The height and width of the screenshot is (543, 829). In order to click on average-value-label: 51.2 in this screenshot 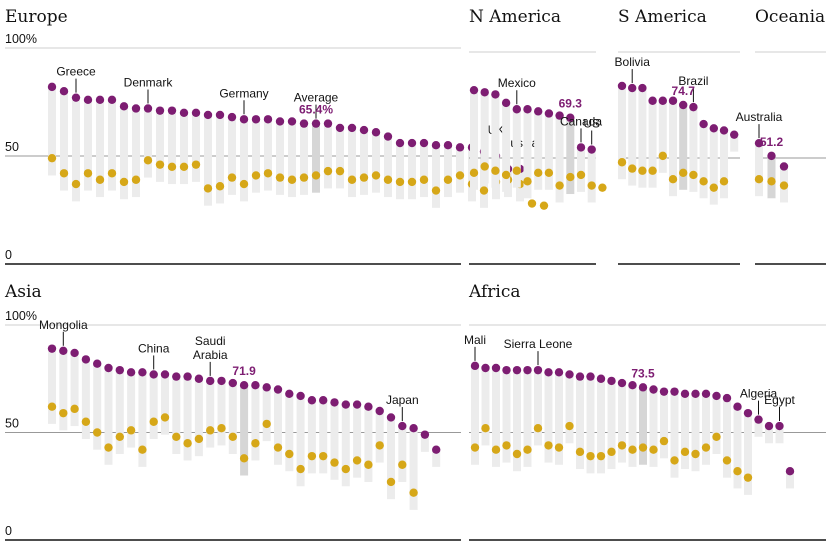, I will do `click(772, 142)`.